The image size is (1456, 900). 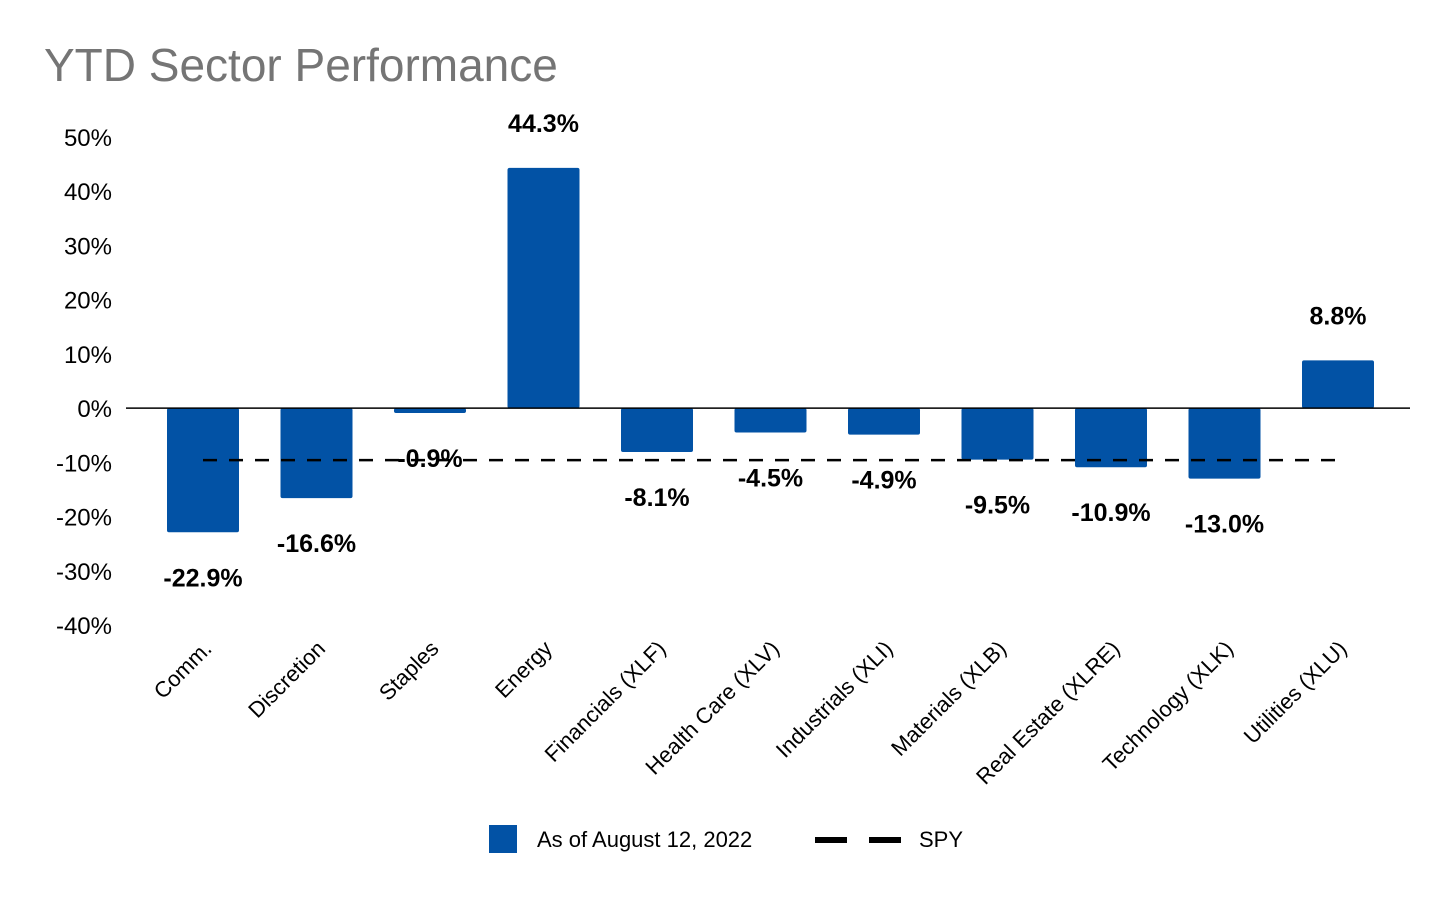 I want to click on x-tick-label: Financials (XLF), so click(x=605, y=701).